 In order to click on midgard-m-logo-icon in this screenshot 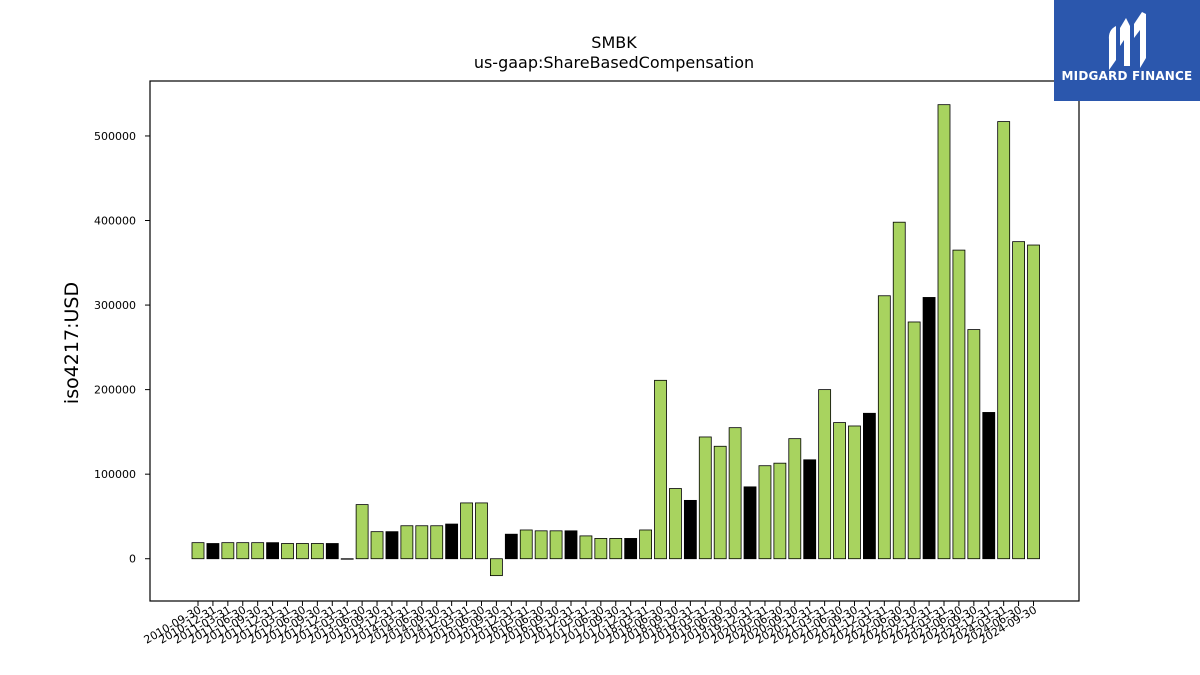, I will do `click(1127, 41)`.